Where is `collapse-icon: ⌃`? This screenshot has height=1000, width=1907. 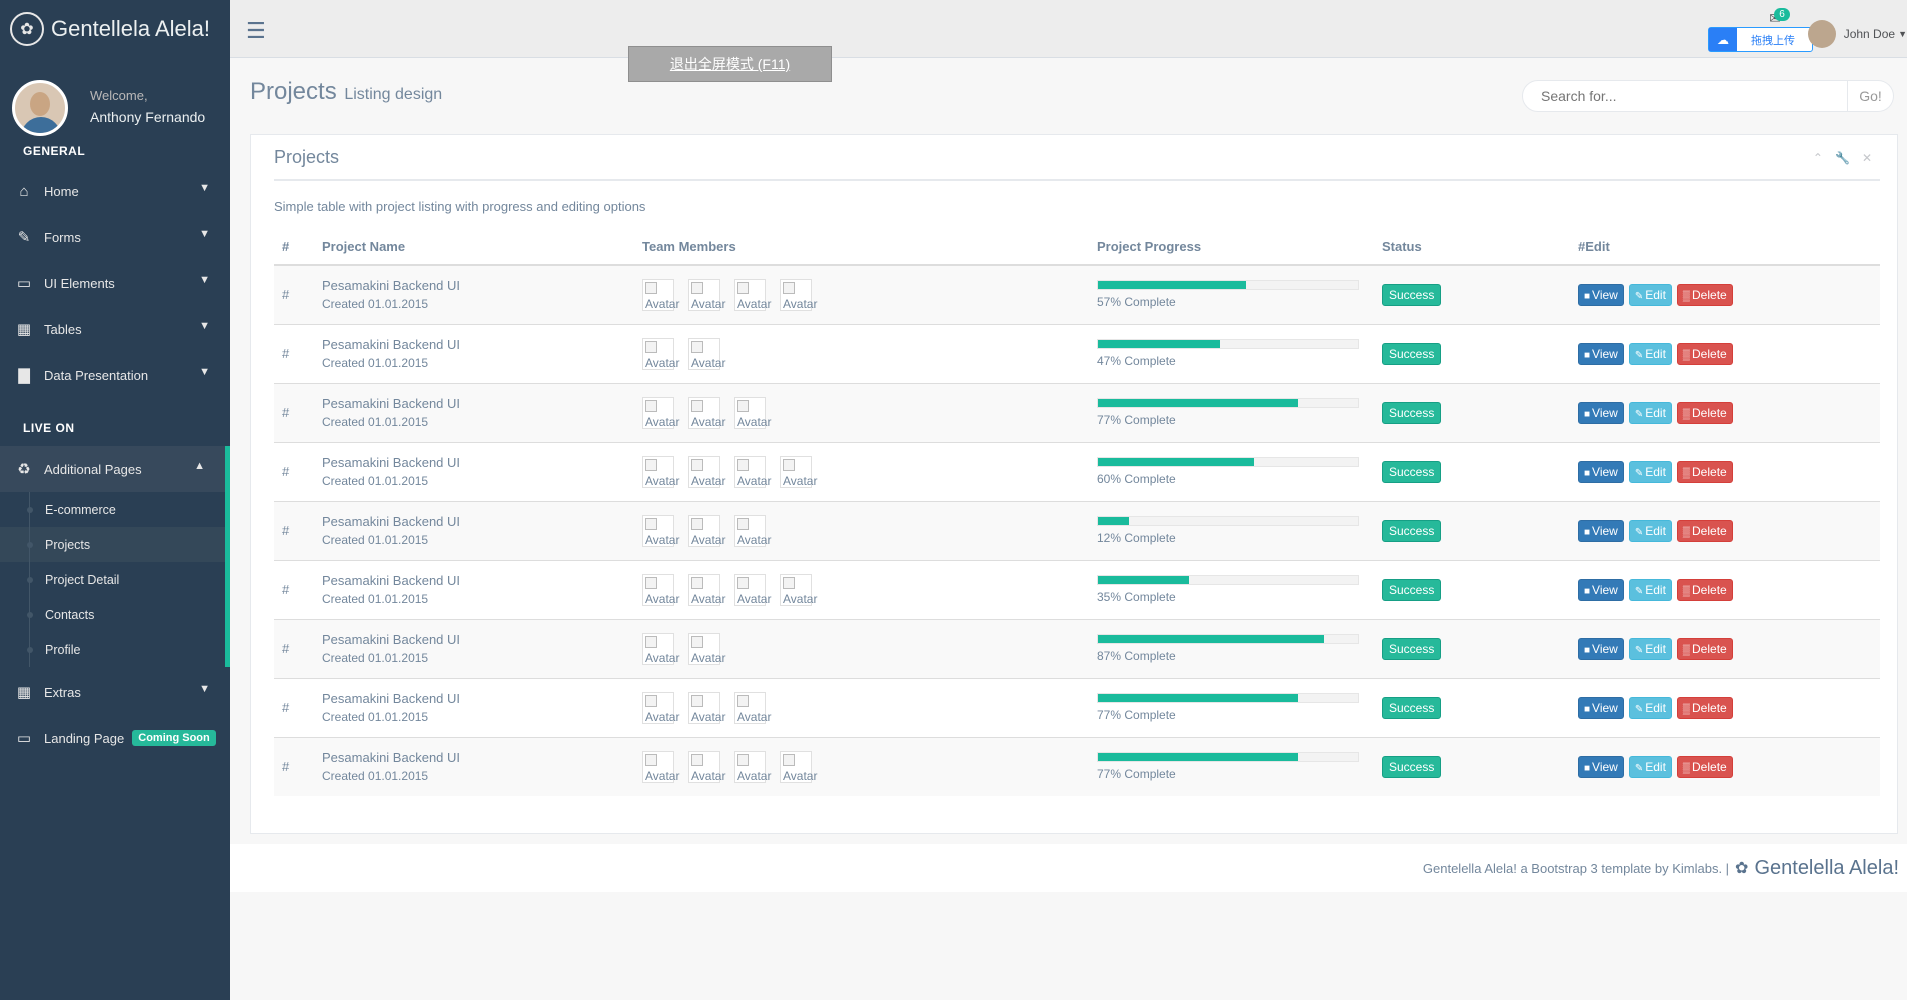 collapse-icon: ⌃ is located at coordinates (1817, 158).